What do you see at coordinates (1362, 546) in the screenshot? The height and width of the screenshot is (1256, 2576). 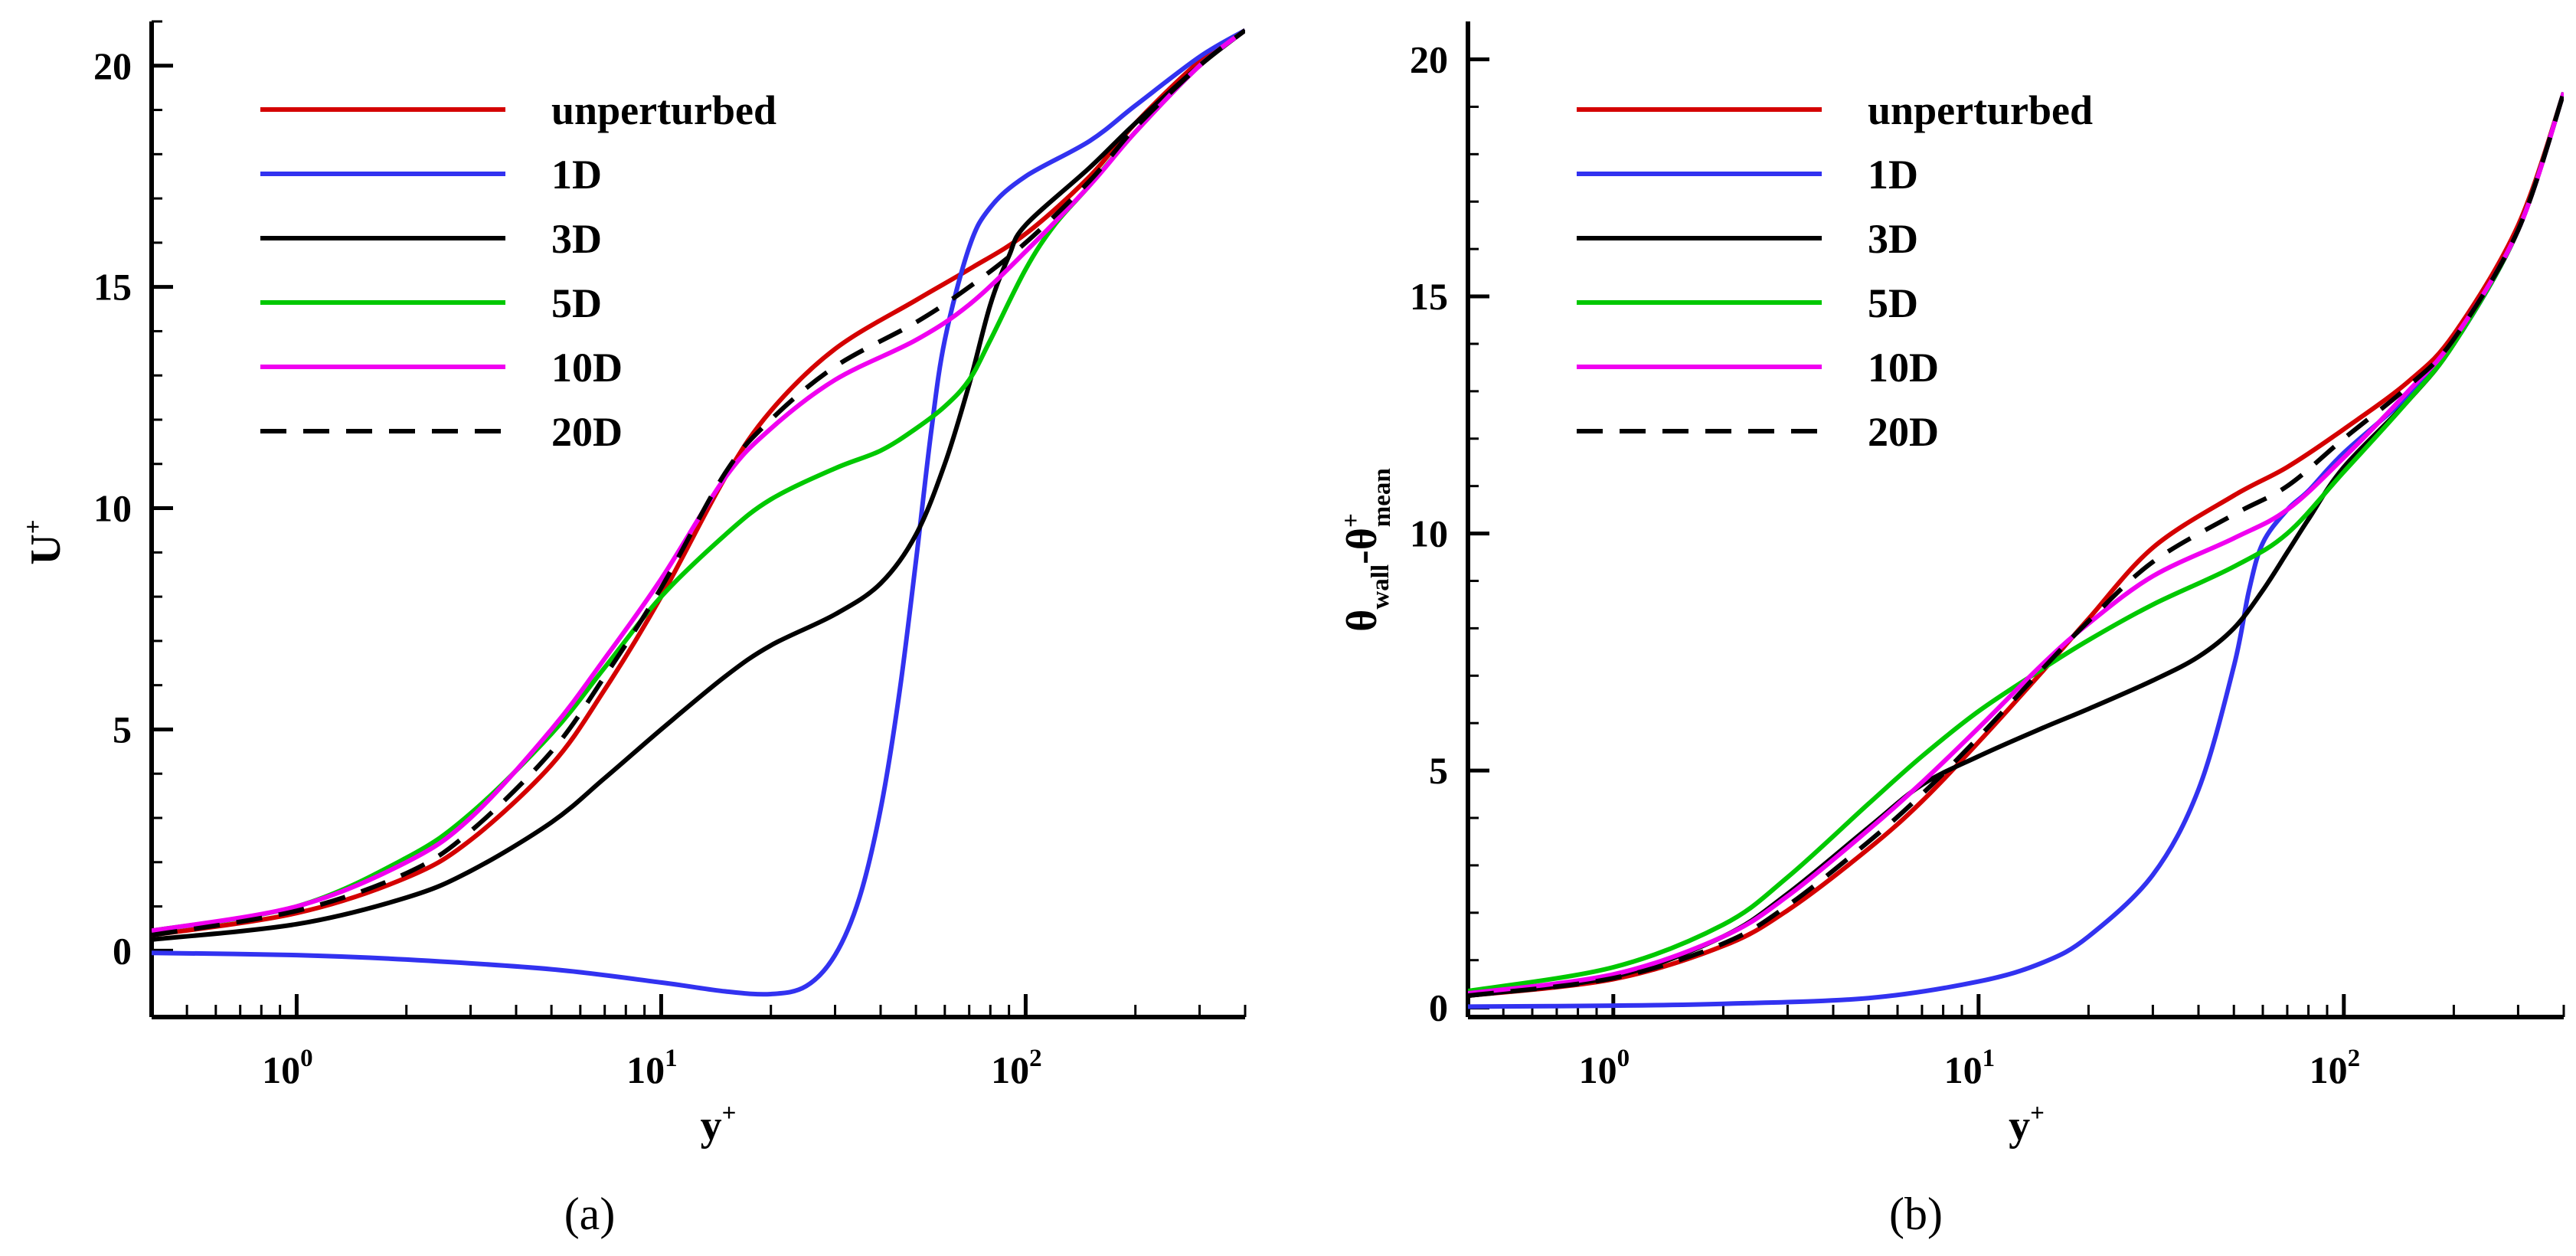 I see `y-axis-title-theta-mean: -θ` at bounding box center [1362, 546].